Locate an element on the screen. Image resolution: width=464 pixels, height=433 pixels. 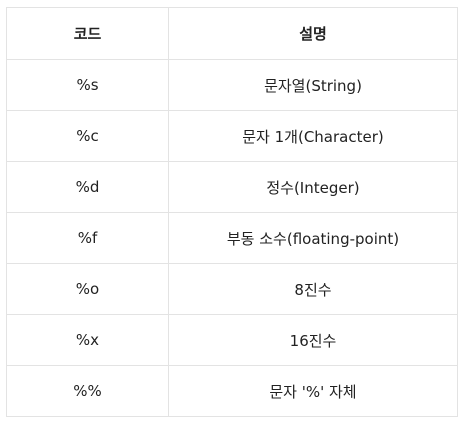
cell-description: 문자 1개(Character) is located at coordinates (313, 136).